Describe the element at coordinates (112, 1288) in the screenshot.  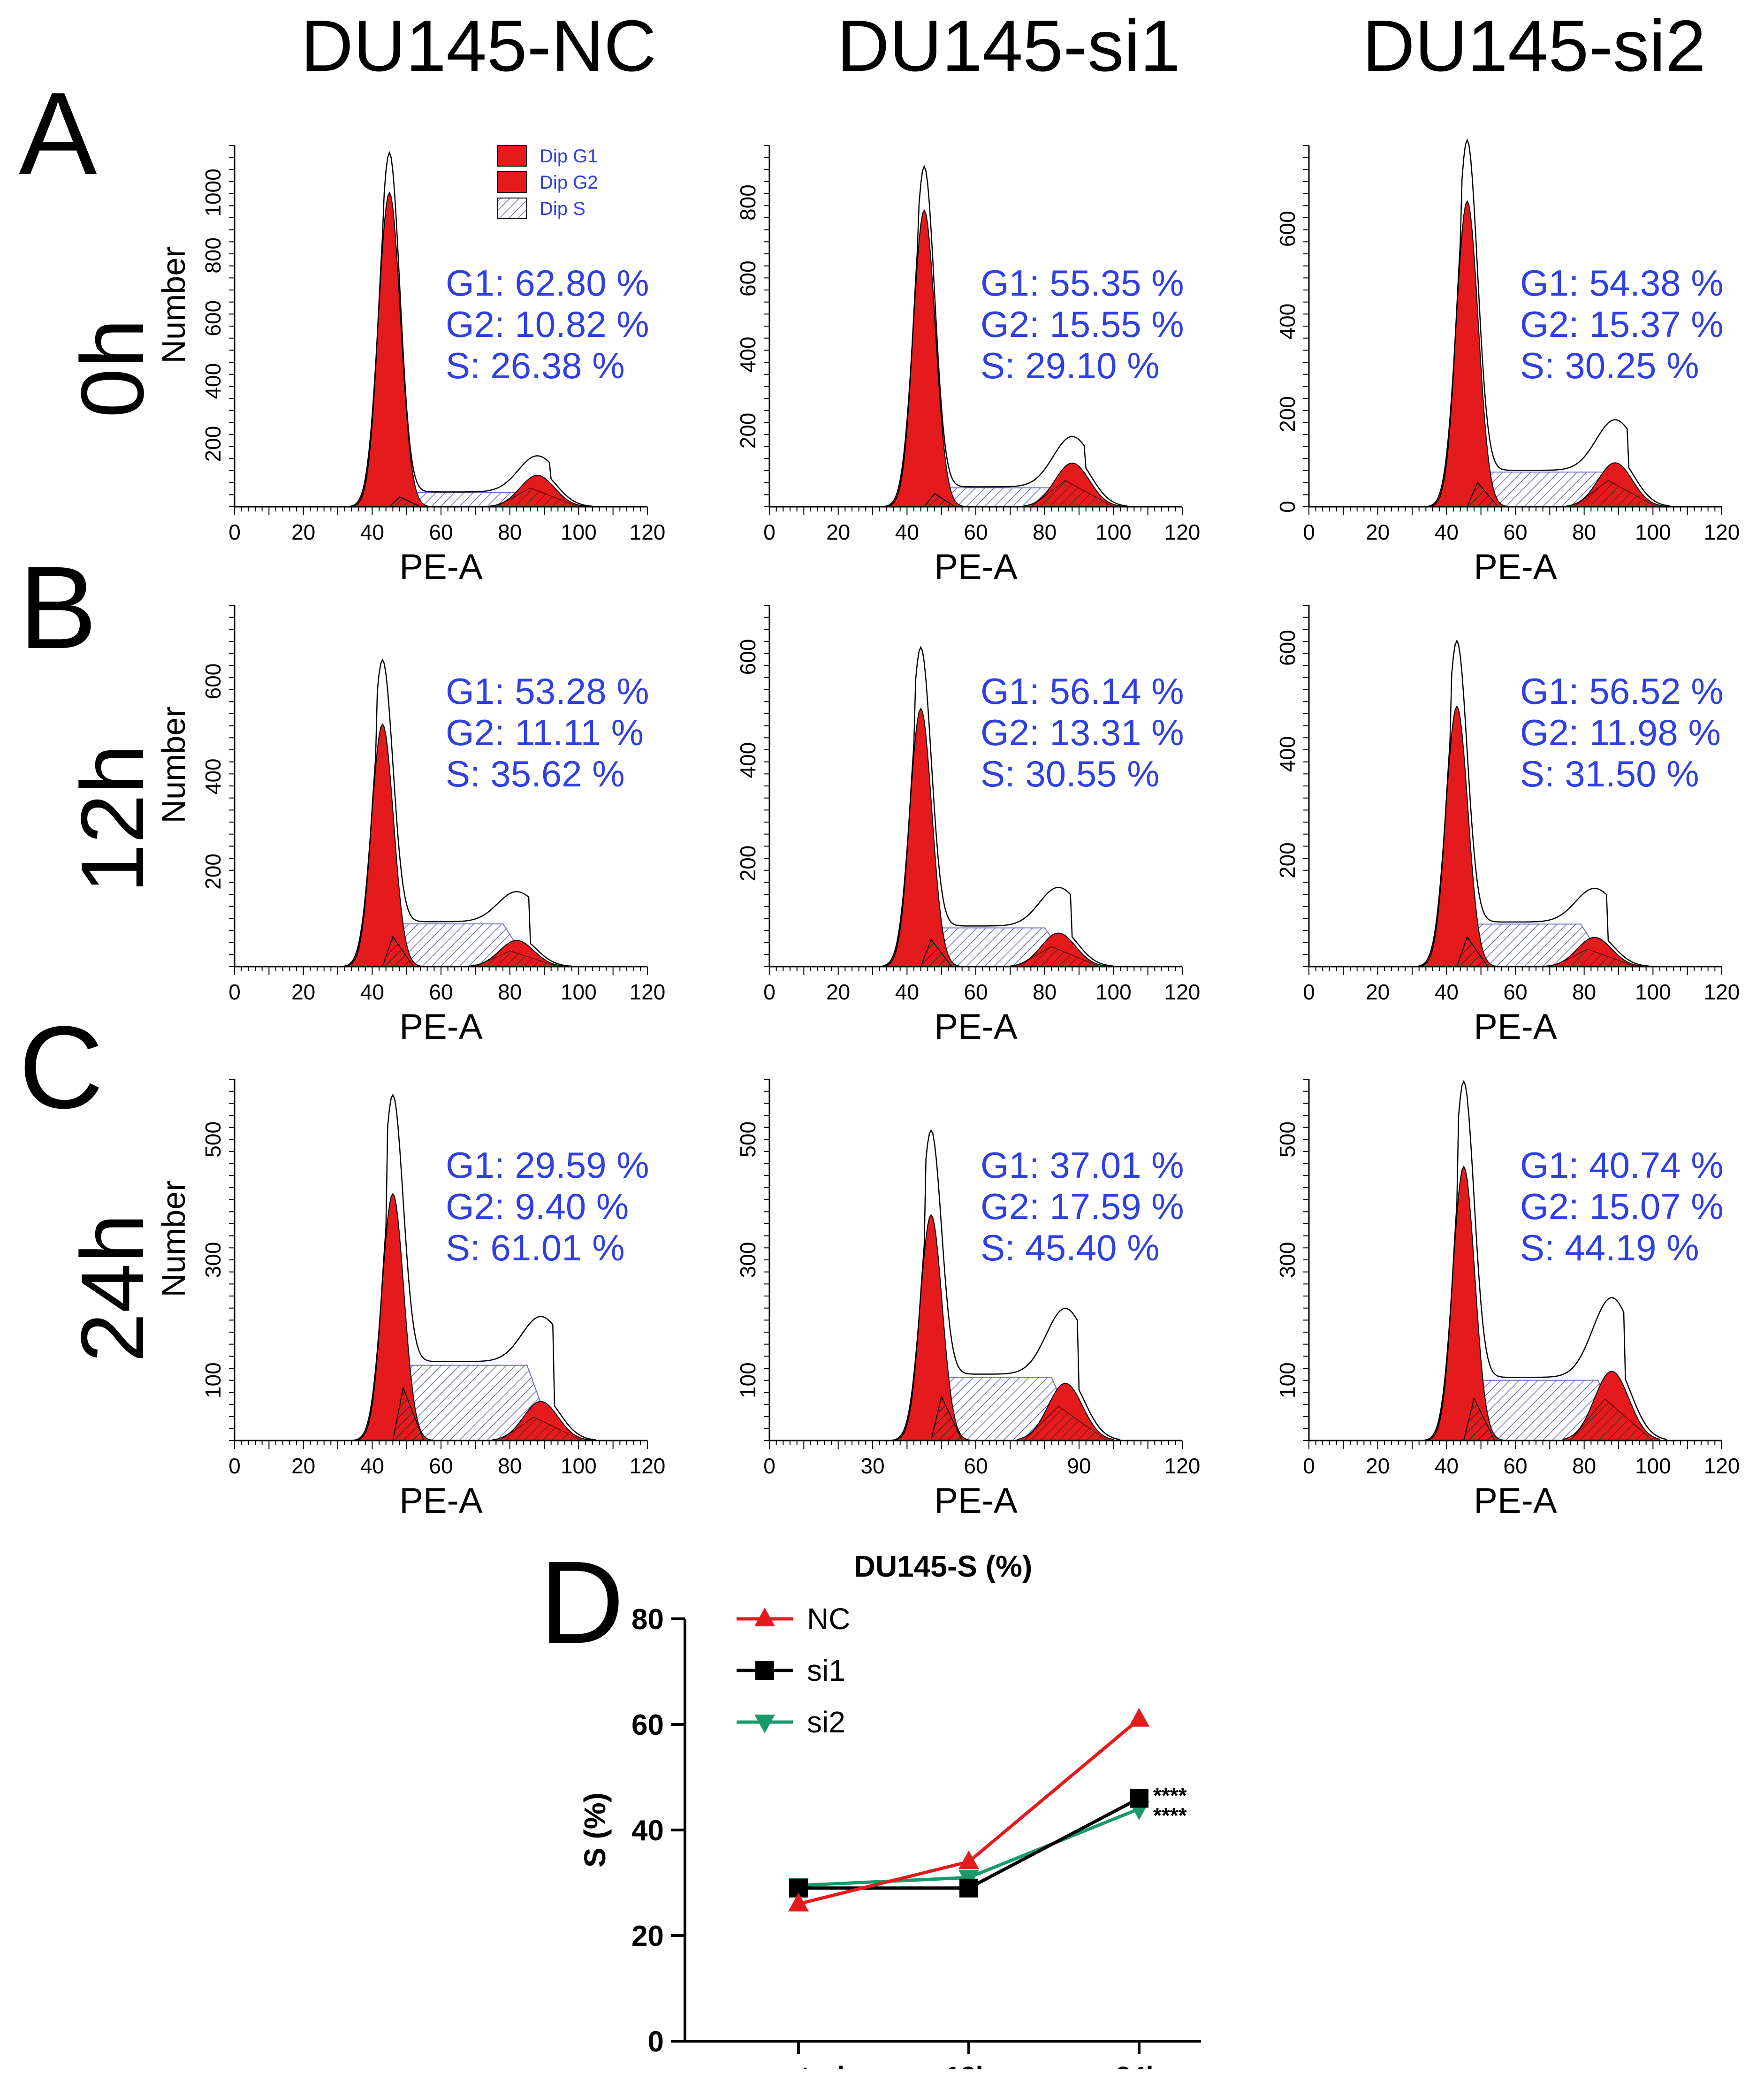
I see `row-label-24h: 24h` at that location.